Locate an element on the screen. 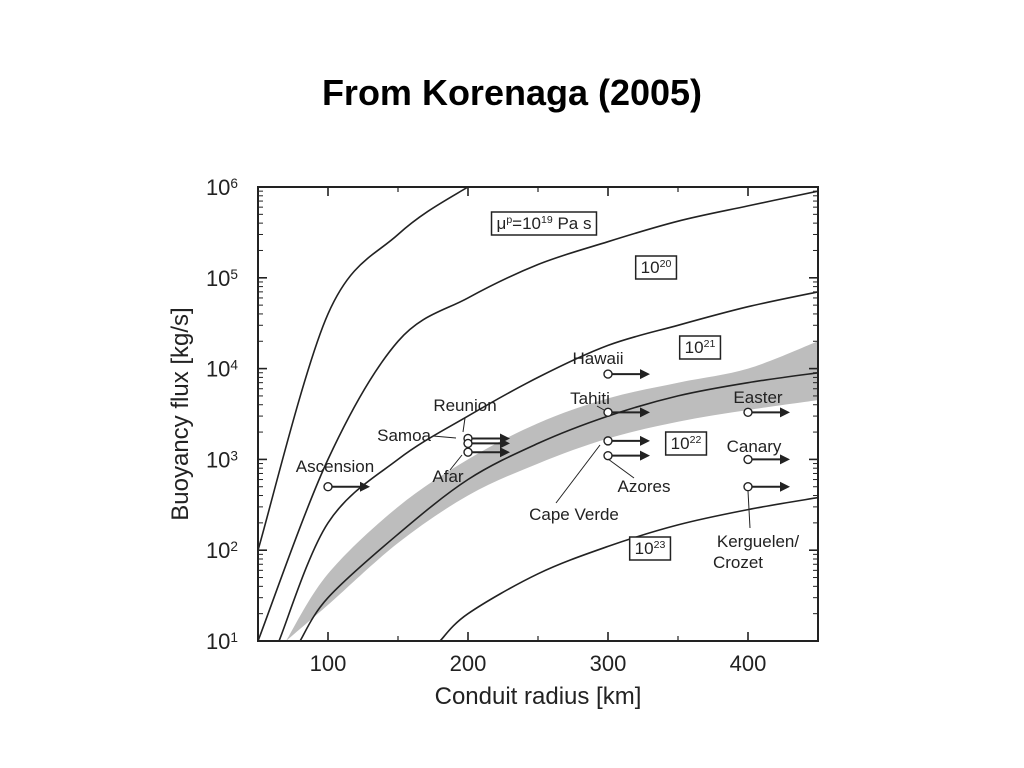 This screenshot has width=1024, height=768. curve-label-box-3: 1021 is located at coordinates (700, 347).